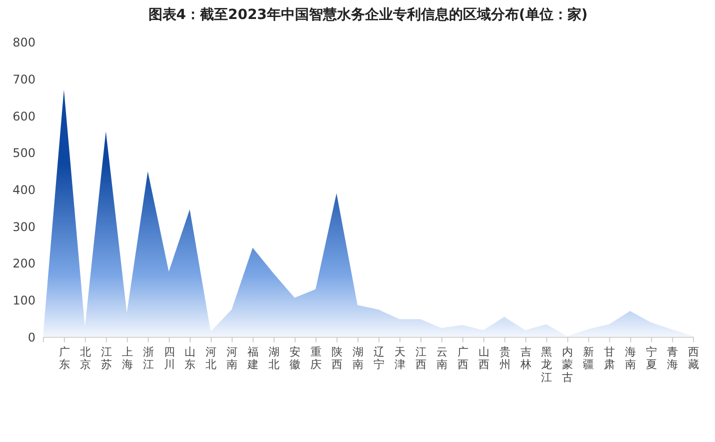 The width and height of the screenshot is (715, 442). What do you see at coordinates (462, 358) in the screenshot?
I see `x-tick-label: 广西` at bounding box center [462, 358].